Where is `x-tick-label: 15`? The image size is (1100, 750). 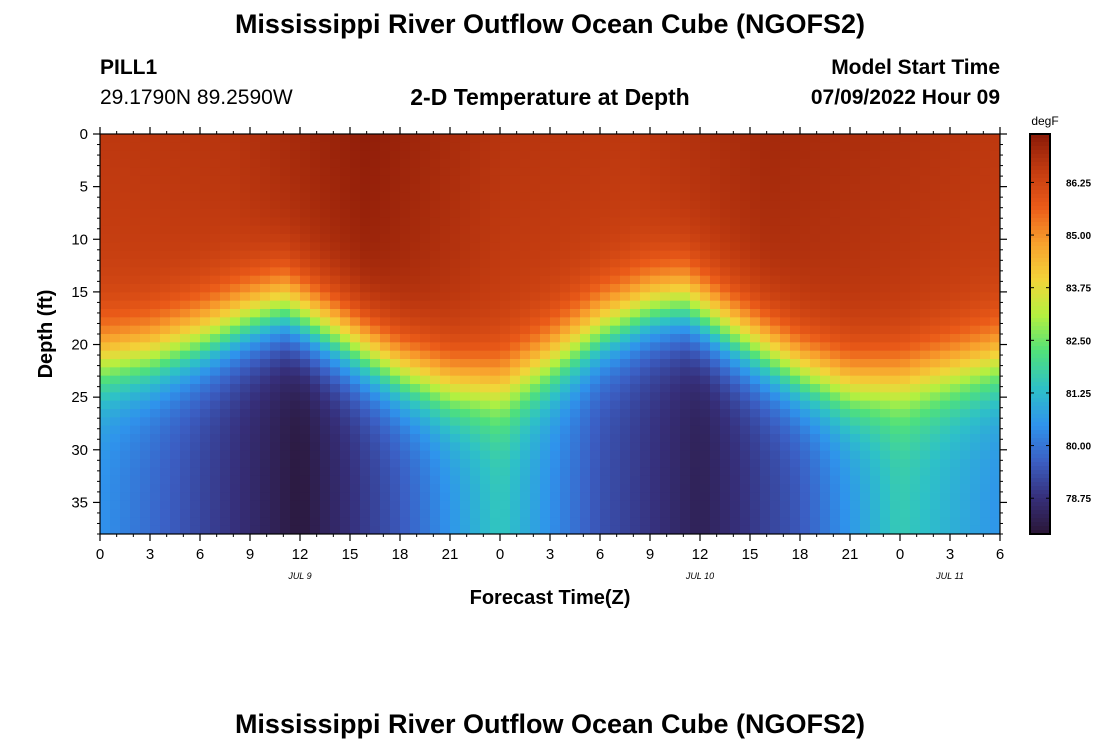 x-tick-label: 15 is located at coordinates (350, 554).